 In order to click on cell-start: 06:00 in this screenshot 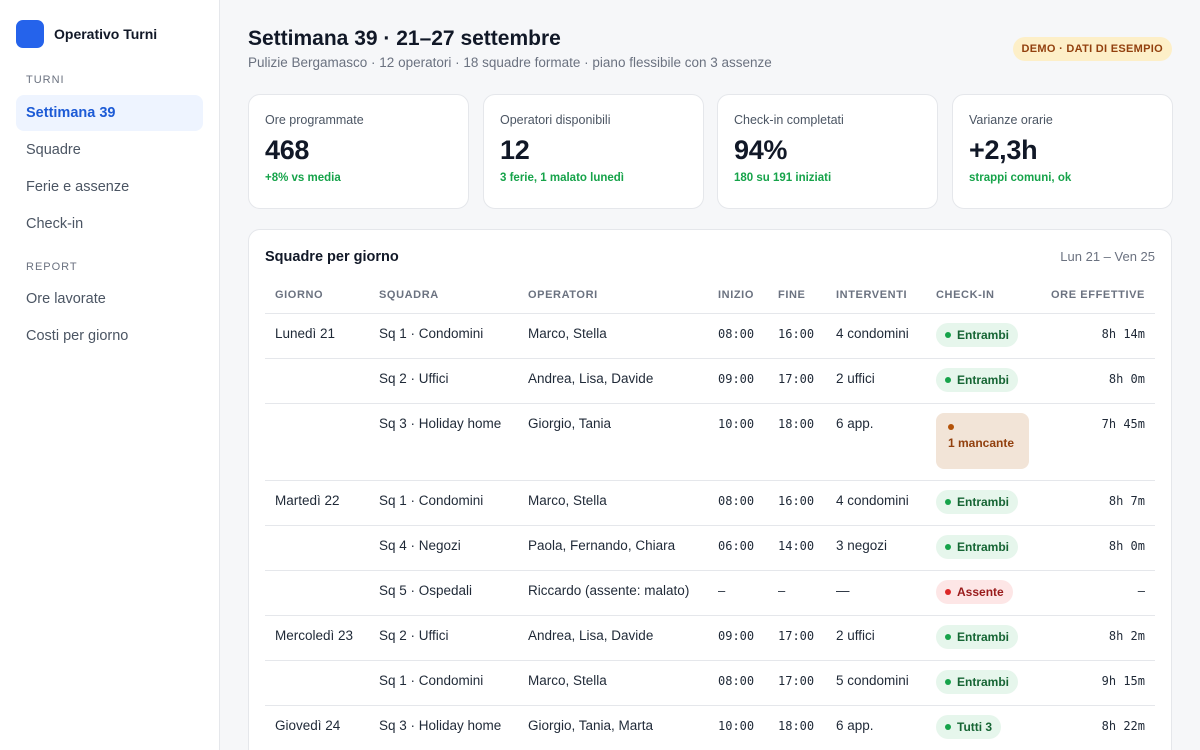, I will do `click(738, 548)`.